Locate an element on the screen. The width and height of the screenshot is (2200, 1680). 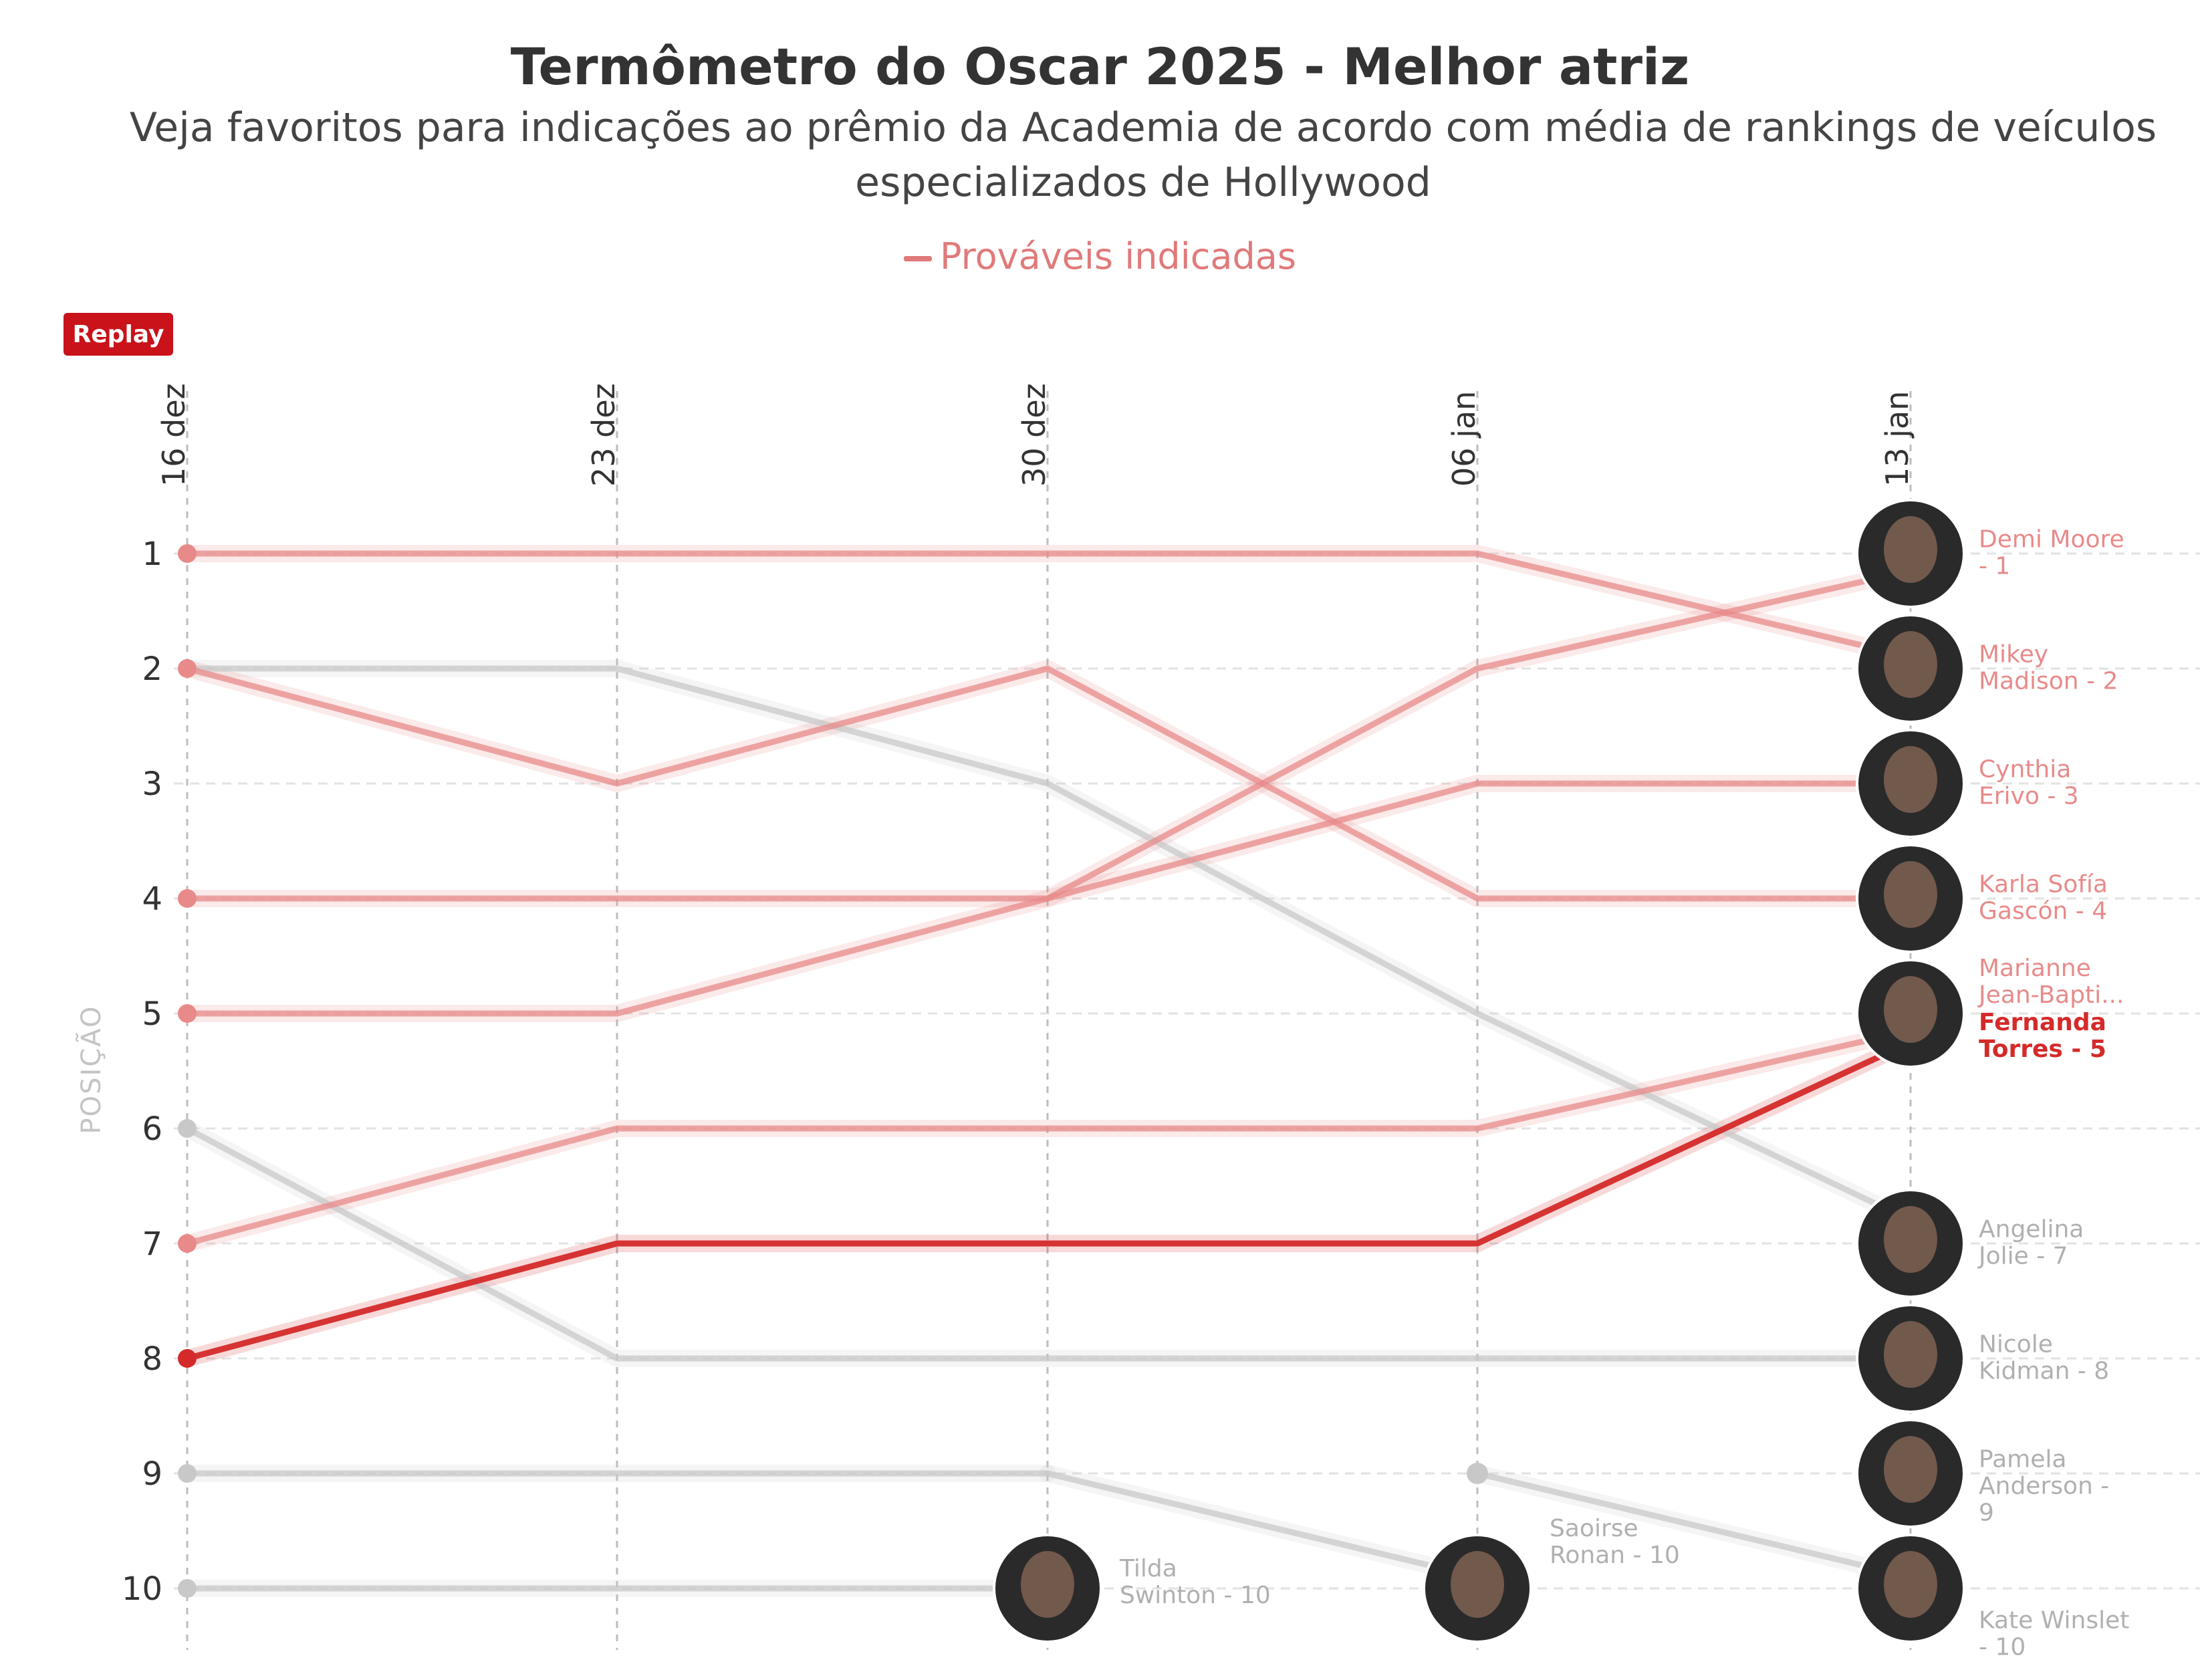
end-label-line: Anderson - is located at coordinates (2044, 1486).